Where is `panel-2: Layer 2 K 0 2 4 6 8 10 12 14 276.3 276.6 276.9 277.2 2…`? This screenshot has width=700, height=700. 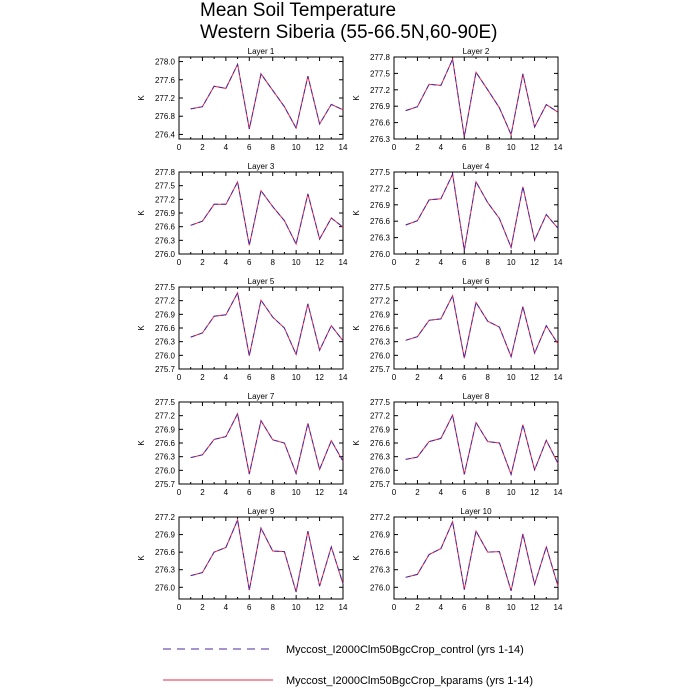
panel-2: Layer 2 K 0 2 4 6 8 10 12 14 276.3 276.6 276.9 277.2 2… is located at coordinates (457, 99).